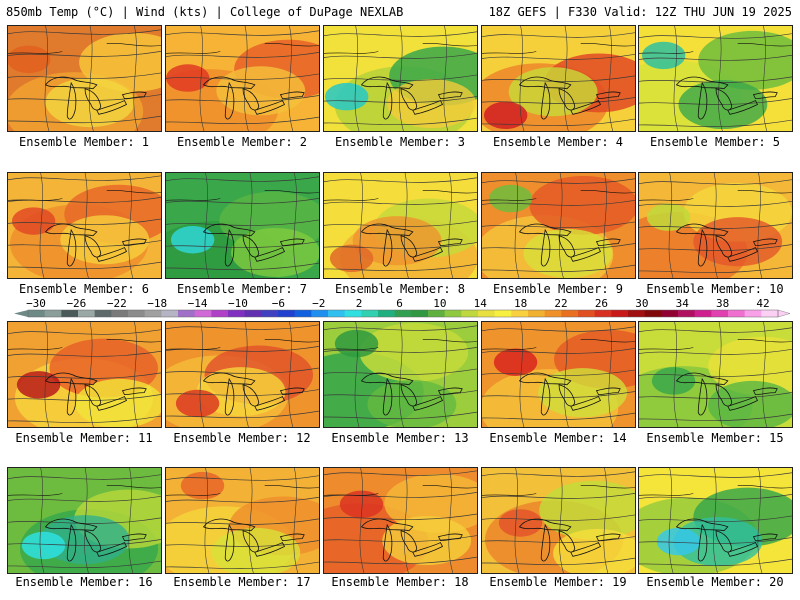  Describe the element at coordinates (439, 303) in the screenshot. I see `colorbar-tick-label: 10` at that location.